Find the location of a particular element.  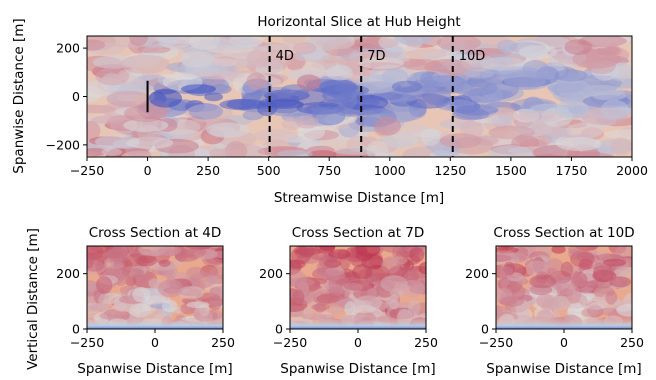

cs4d-xlabel: Spanwise Distance [m] is located at coordinates (154, 369).